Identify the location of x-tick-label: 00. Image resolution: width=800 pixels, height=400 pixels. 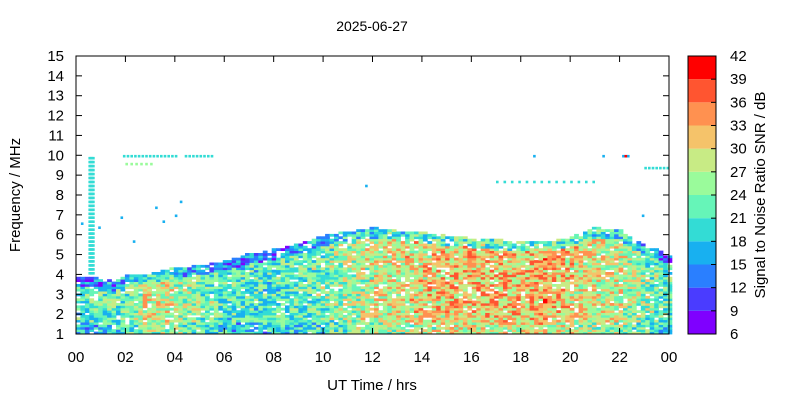
(76, 357).